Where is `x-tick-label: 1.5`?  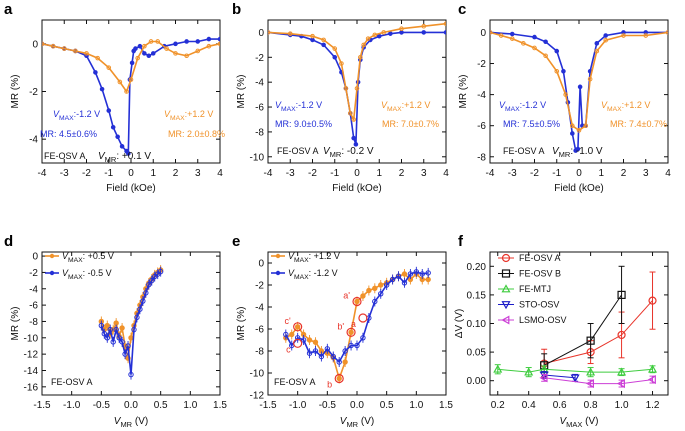 x-tick-label: 1.5 is located at coordinates (220, 405).